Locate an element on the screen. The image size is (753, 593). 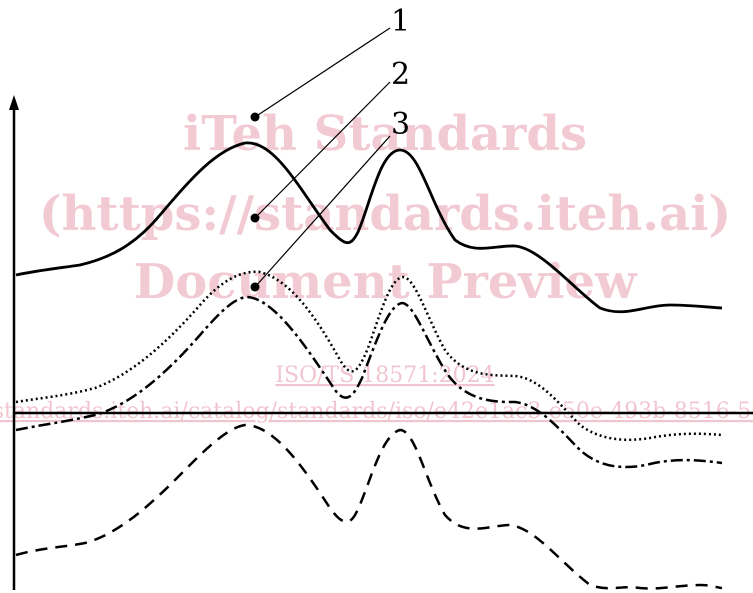
callout-3-leader is located at coordinates (322, 211).